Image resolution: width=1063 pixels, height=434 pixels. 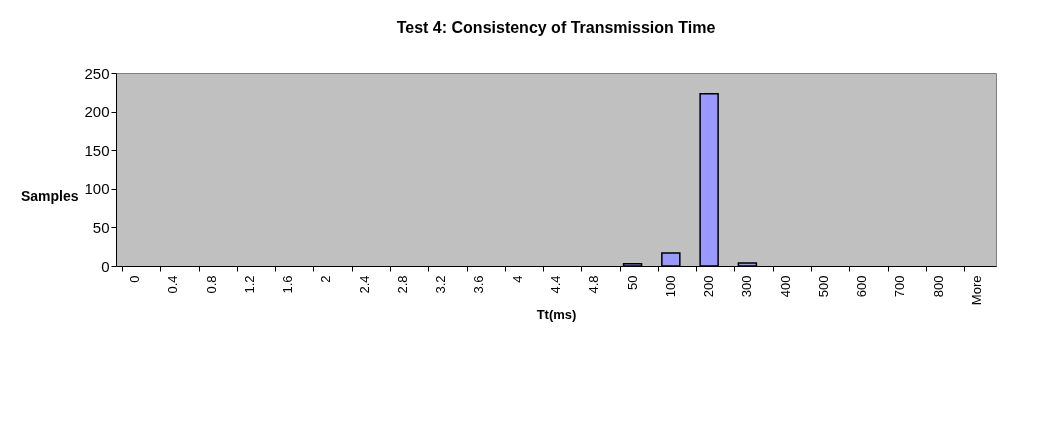 I want to click on x-tick-label: 600, so click(x=862, y=286).